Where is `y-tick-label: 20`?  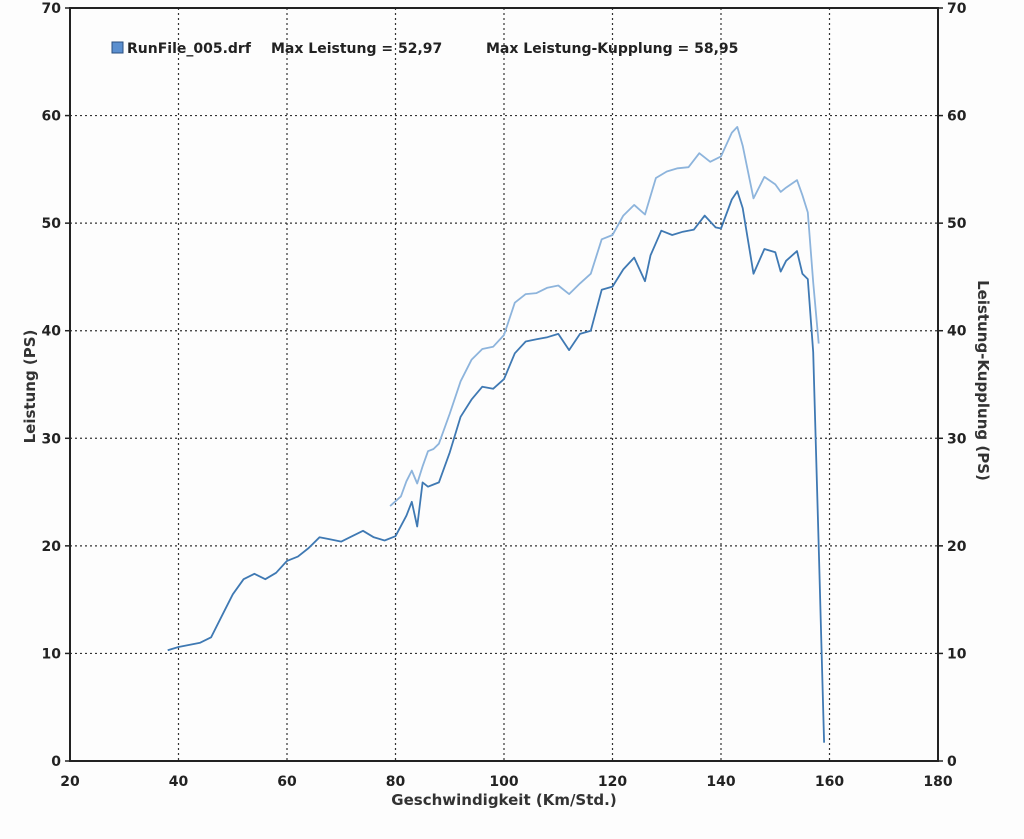
y-tick-label: 20 is located at coordinates (52, 547).